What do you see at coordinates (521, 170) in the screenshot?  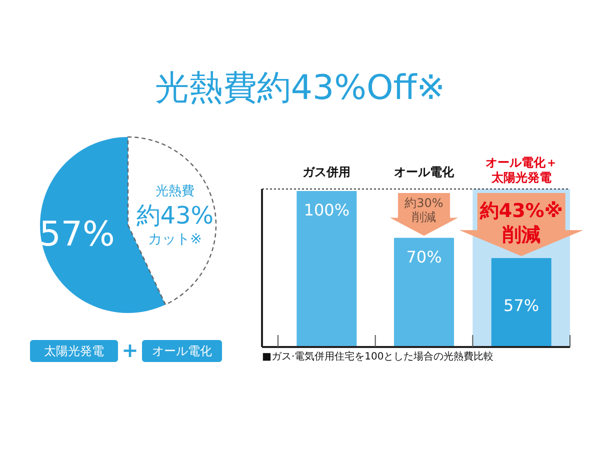 I see `x-tick-label: オール電化＋太陽光発電` at bounding box center [521, 170].